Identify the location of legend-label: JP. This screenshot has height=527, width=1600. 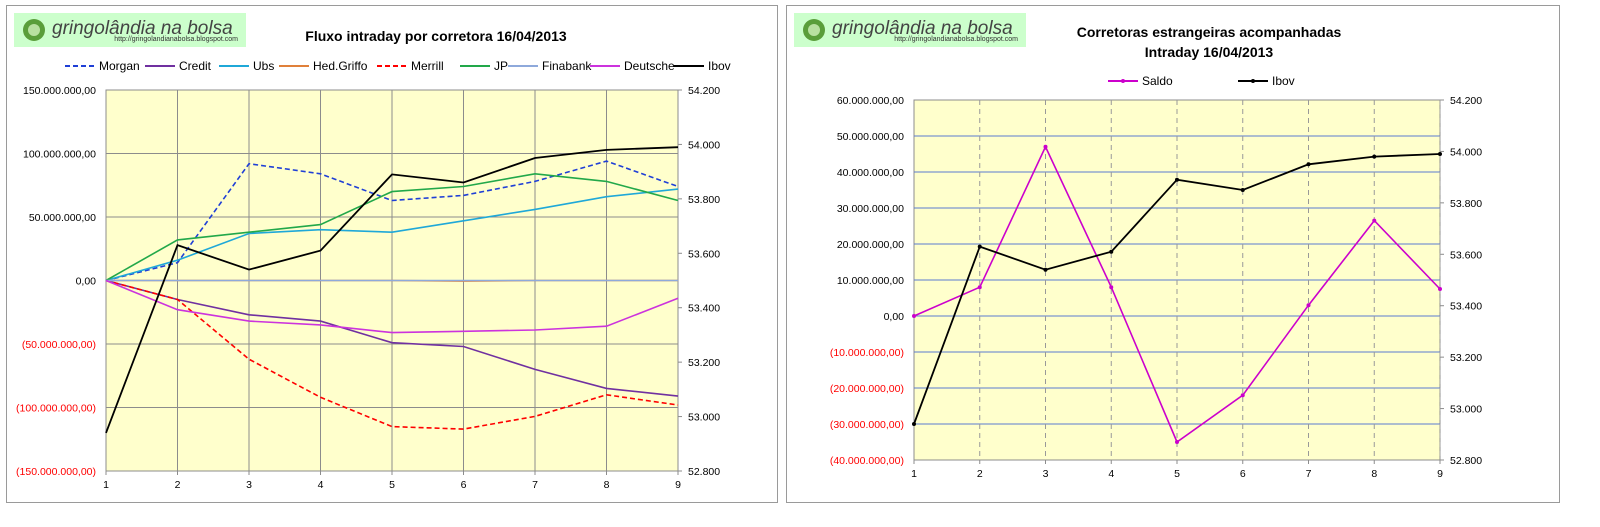
(501, 66).